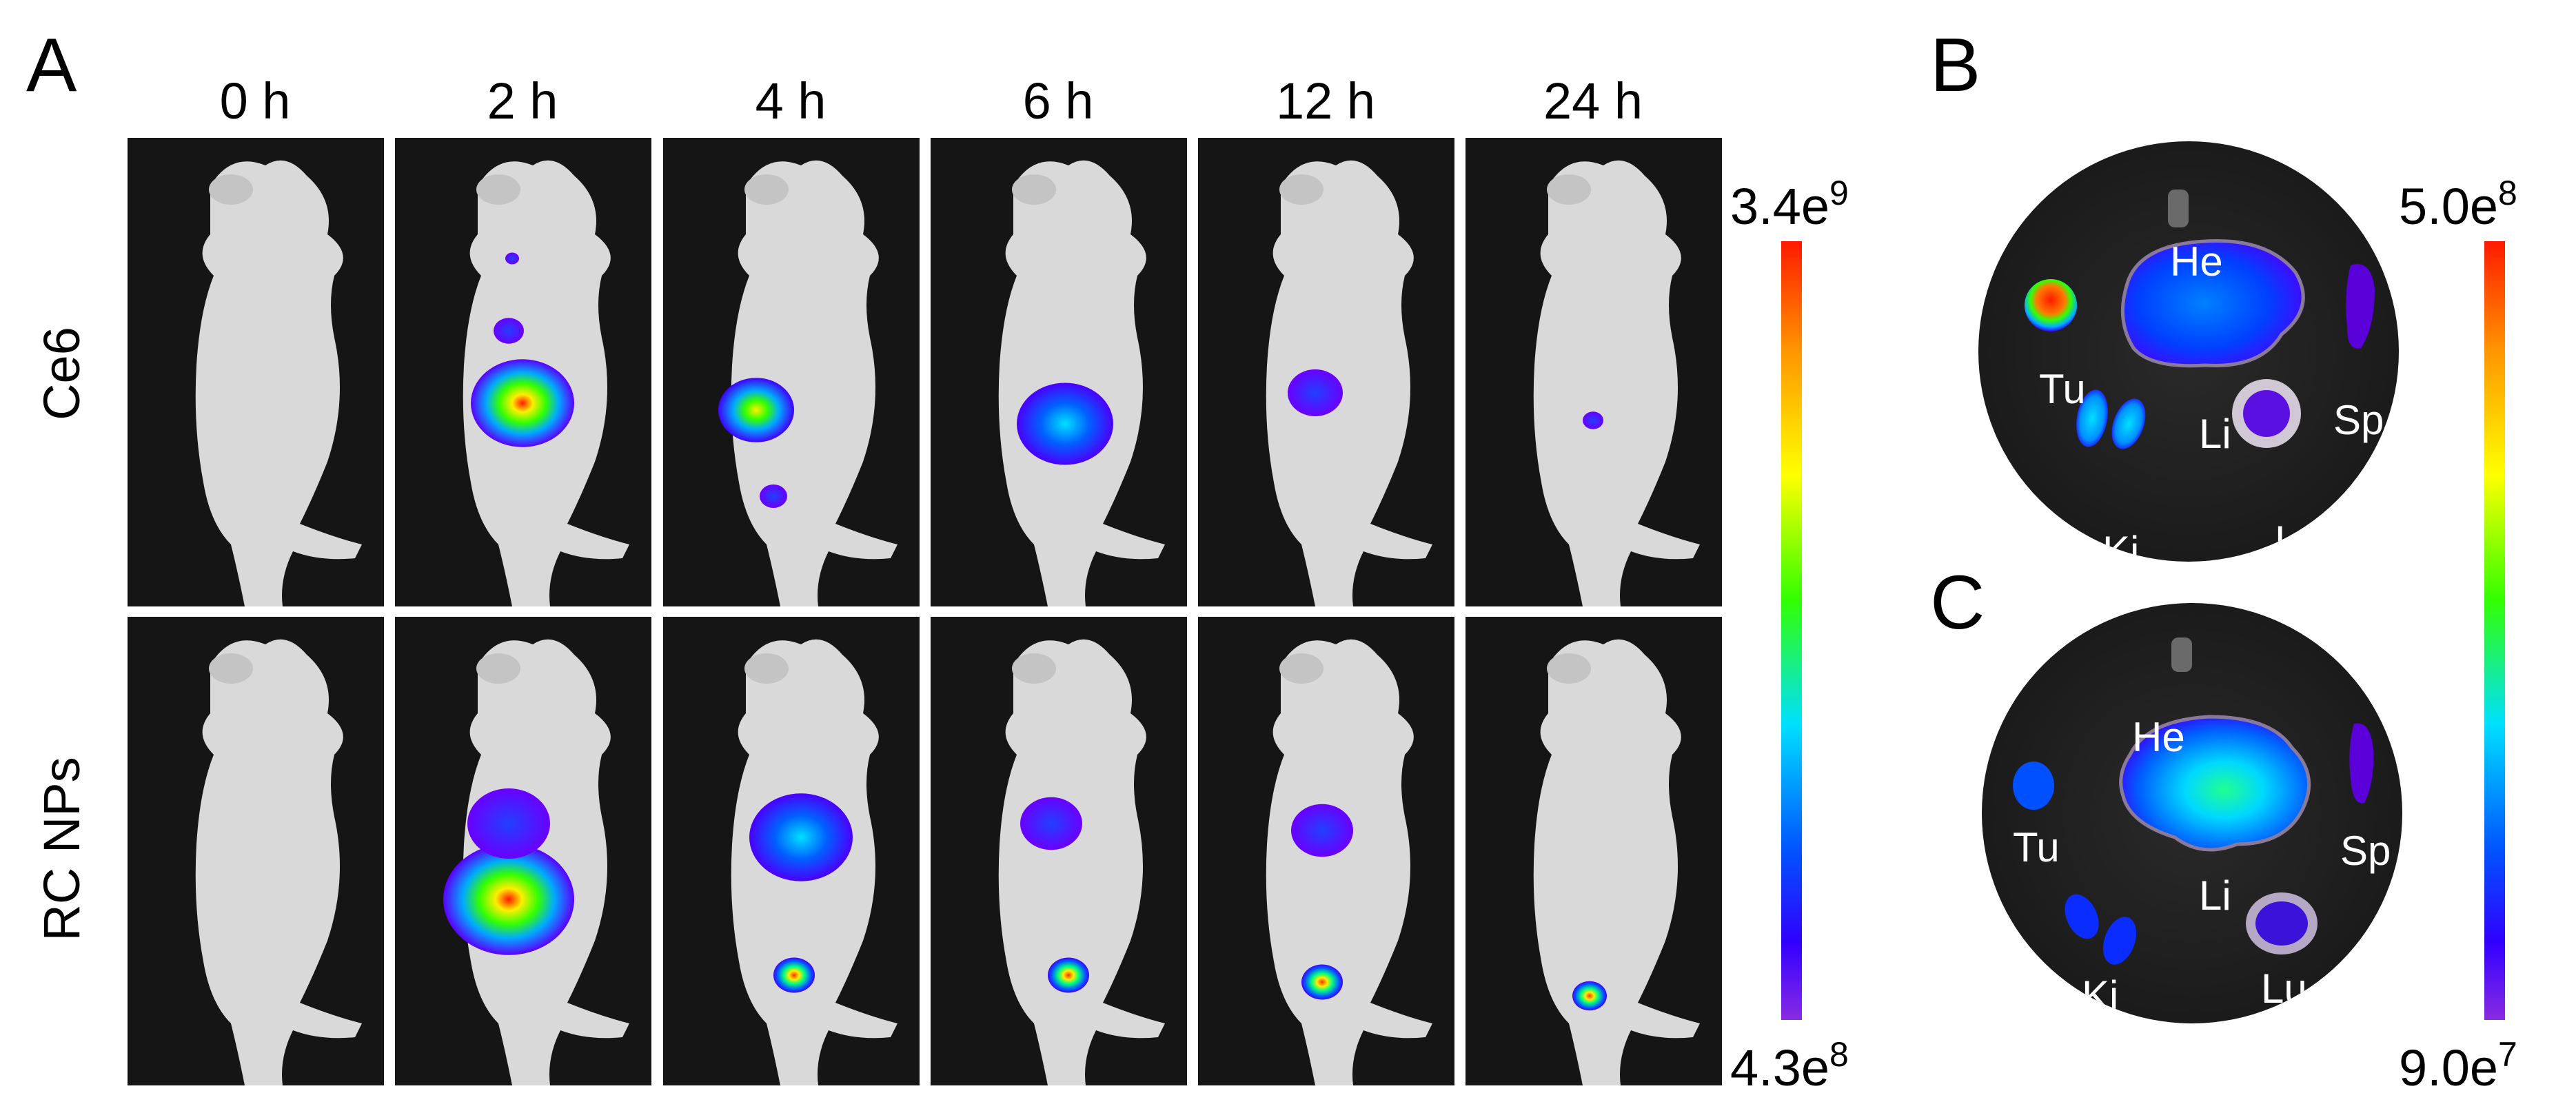  What do you see at coordinates (2036, 847) in the screenshot?
I see `organ-label-tu: Tu` at bounding box center [2036, 847].